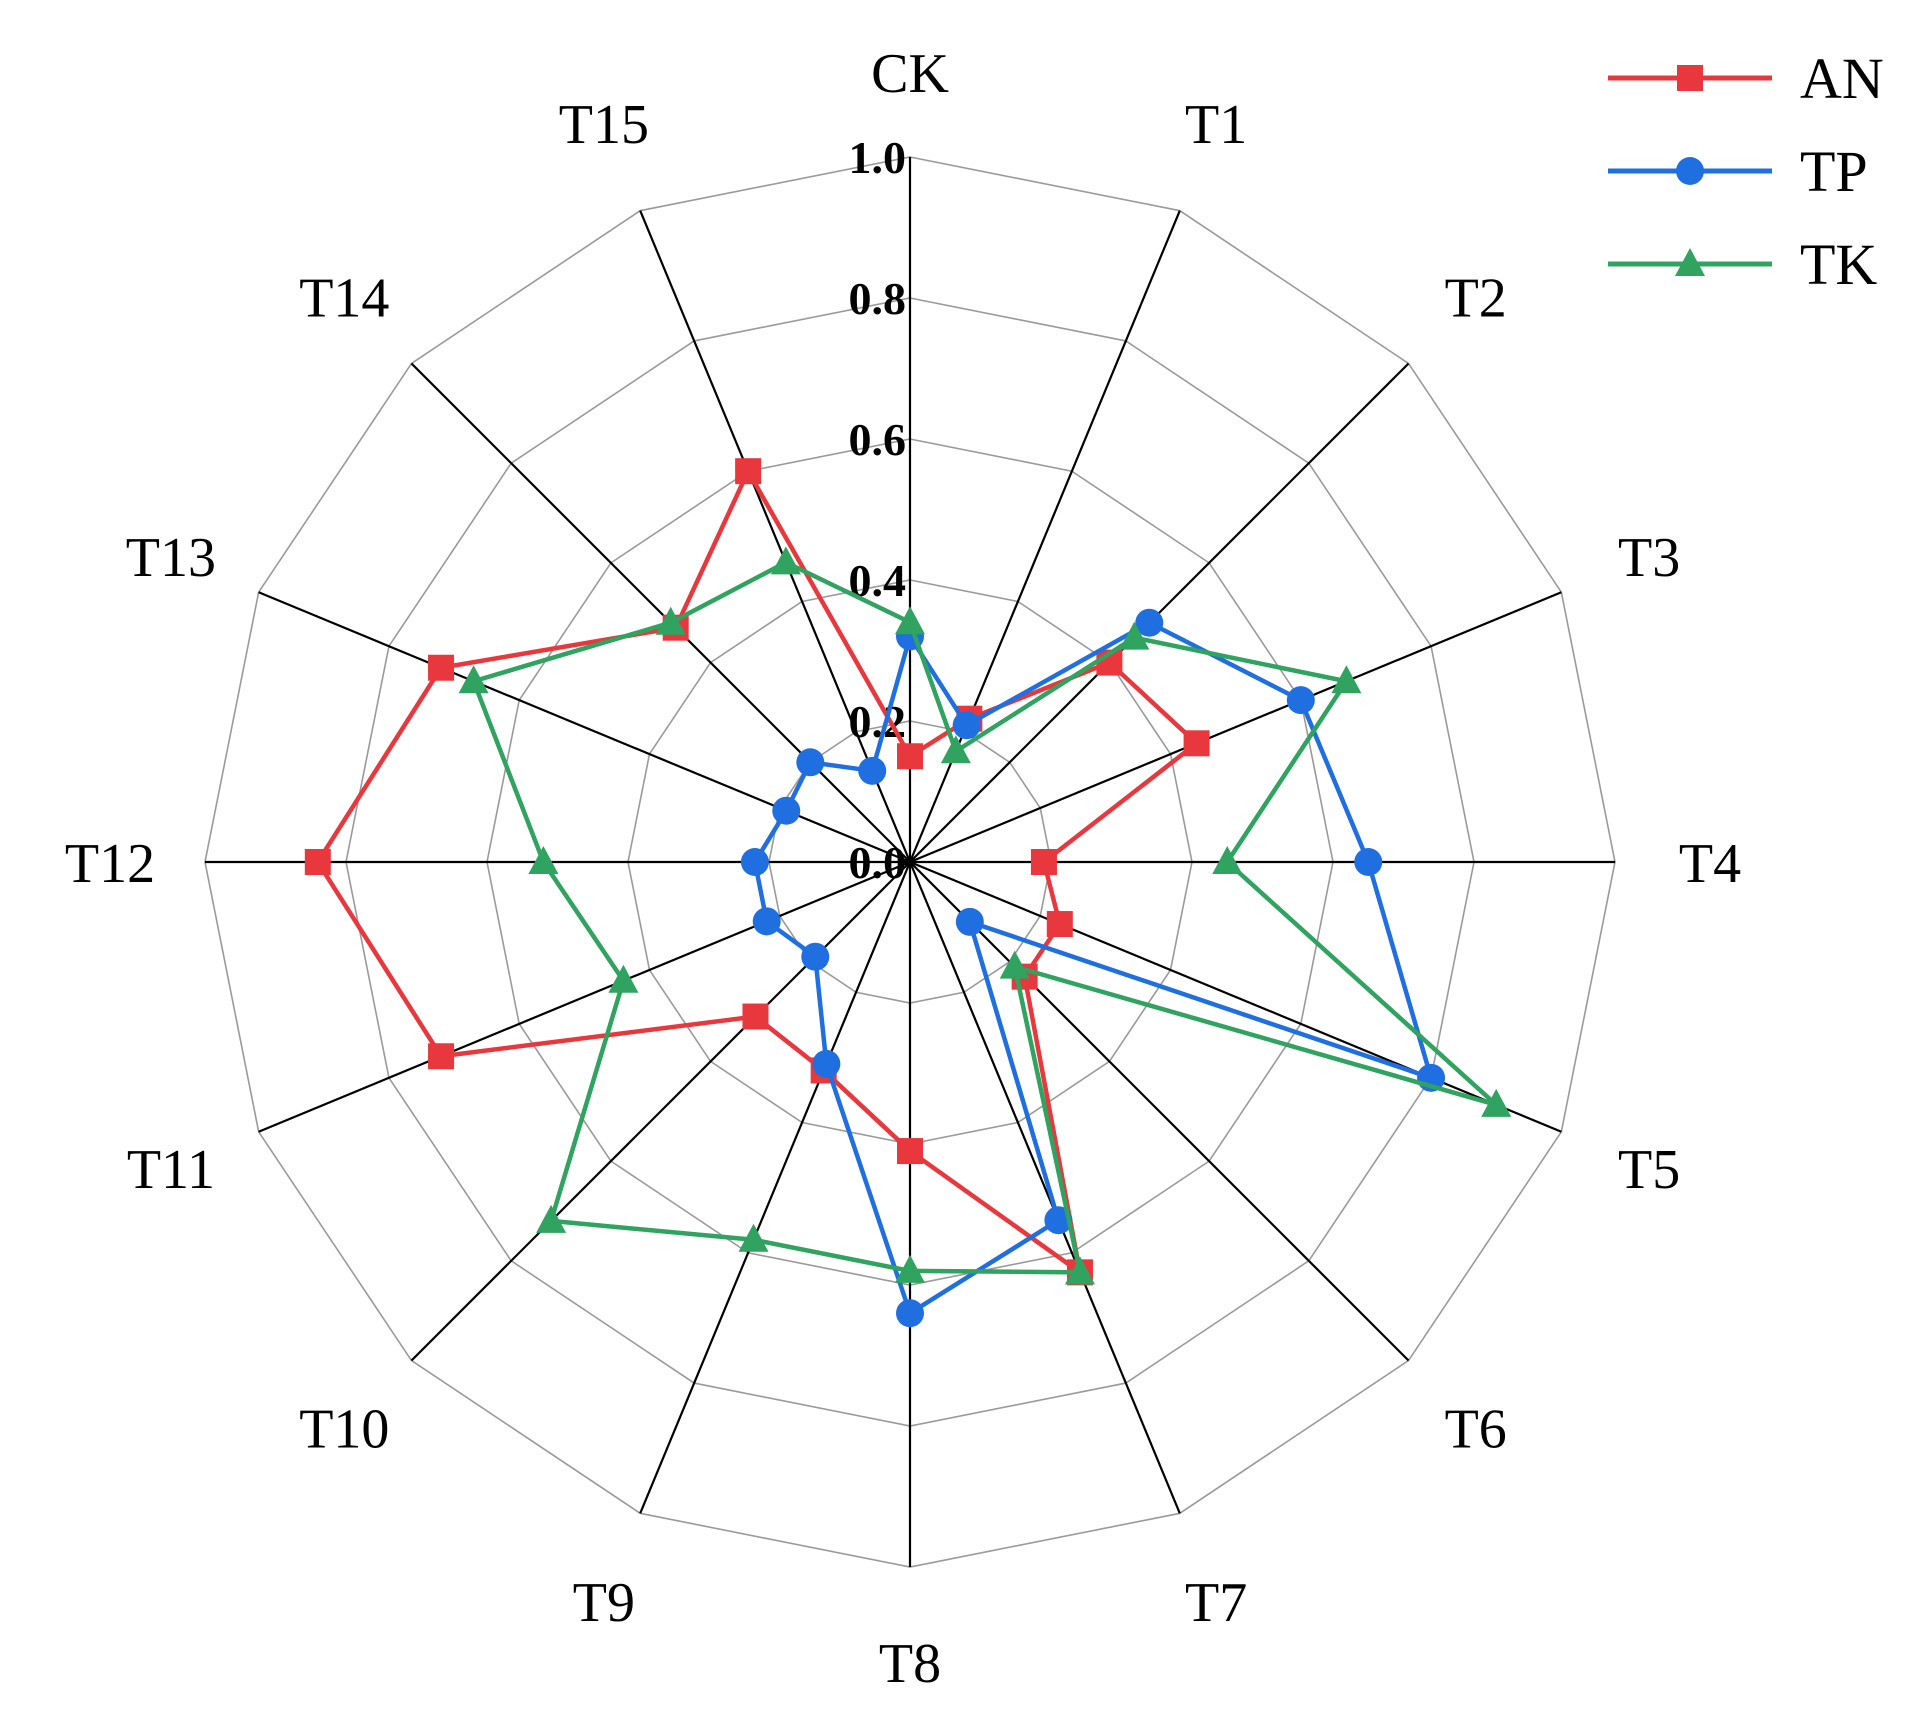 The height and width of the screenshot is (1721, 1923). I want to click on data-point-TP-T4, so click(1368, 862).